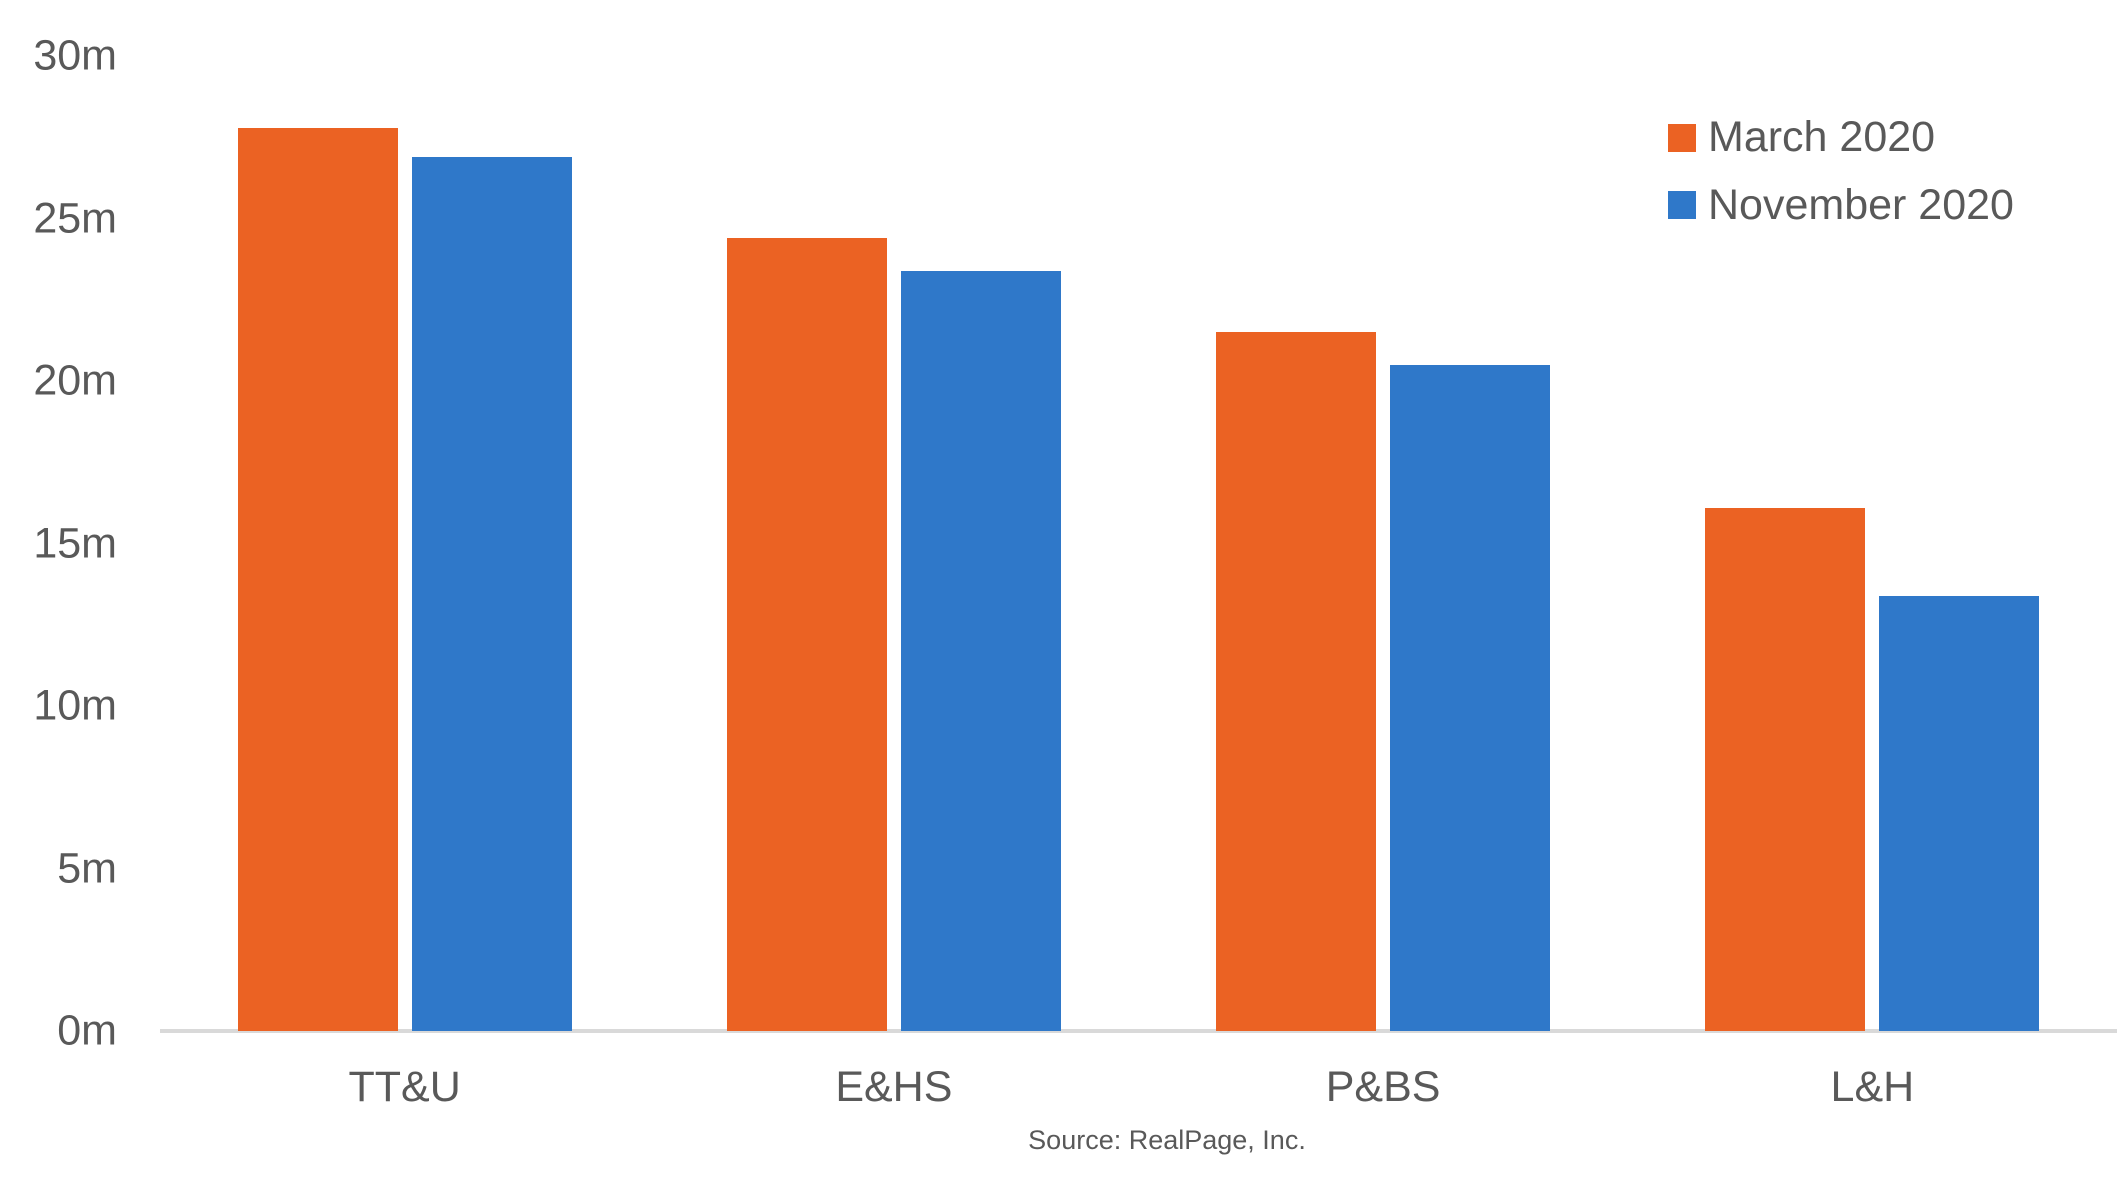 The width and height of the screenshot is (2126, 1196). Describe the element at coordinates (1296, 681) in the screenshot. I see `bar-march-2020-p-bs` at that location.